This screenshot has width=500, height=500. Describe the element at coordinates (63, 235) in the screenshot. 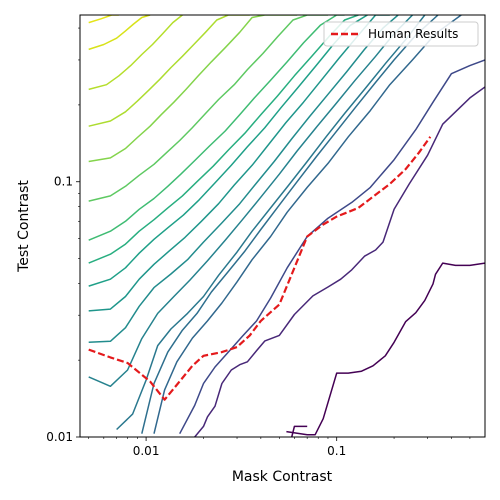

I see `y-axis-ticks: 0.01 0.1` at that location.